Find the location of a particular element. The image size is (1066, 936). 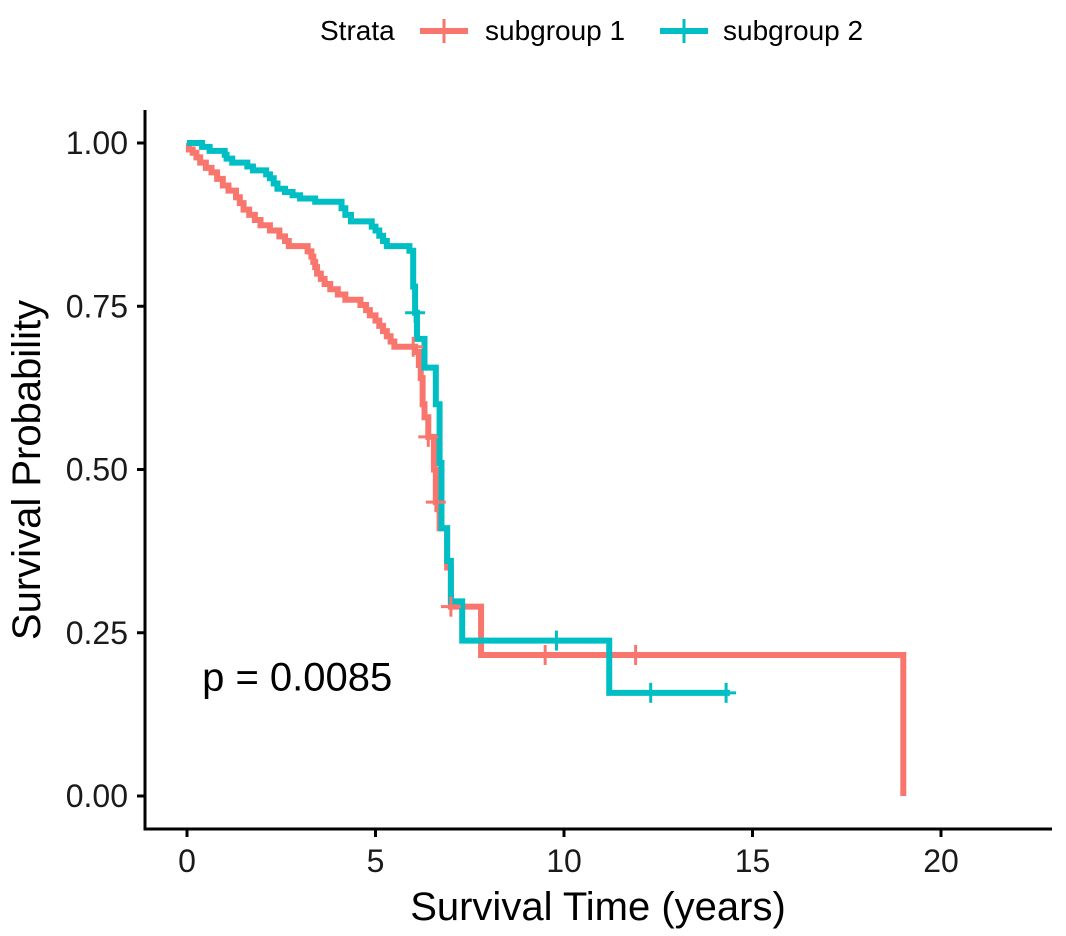

y-axis-ticks: 0.00 0.25 0.50 0.75 1.00 is located at coordinates (105, 469).